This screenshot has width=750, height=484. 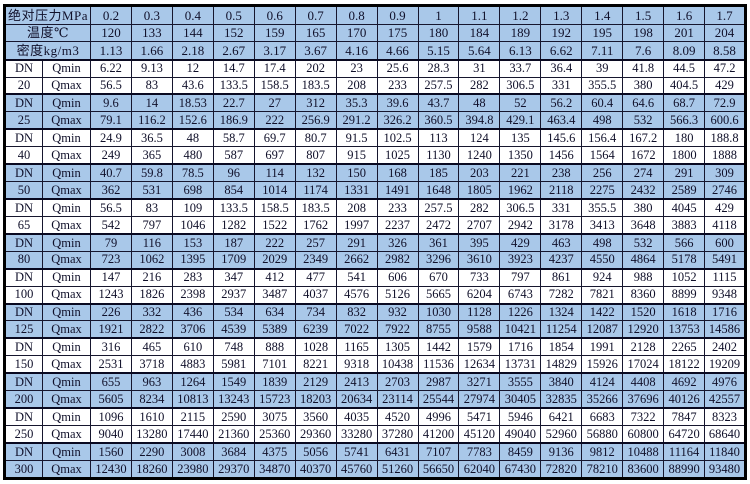 I want to click on qmin-value-cell: 80.7, so click(x=315, y=138).